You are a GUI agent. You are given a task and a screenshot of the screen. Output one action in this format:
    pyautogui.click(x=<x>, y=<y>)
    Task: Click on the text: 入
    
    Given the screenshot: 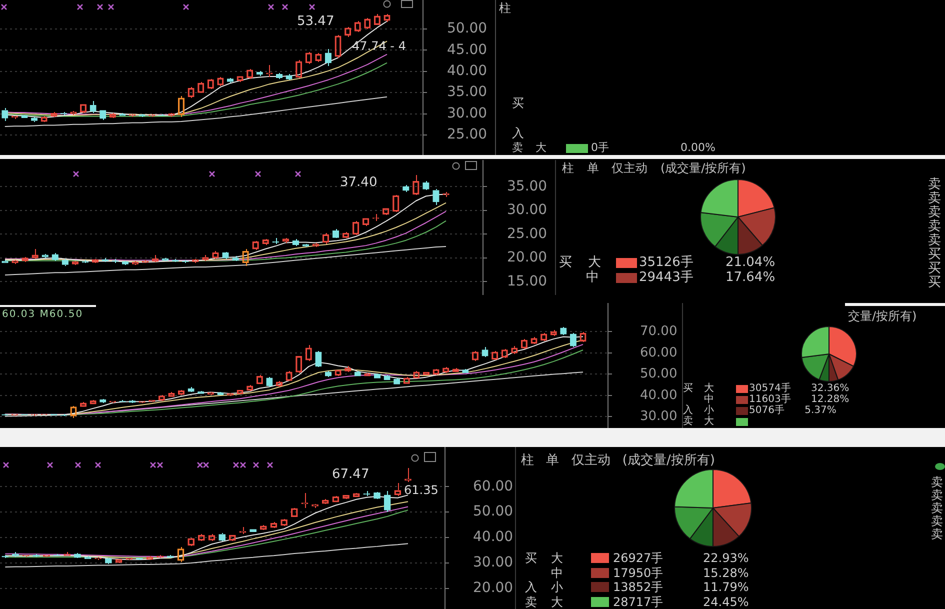 What is the action you would take?
    pyautogui.click(x=518, y=133)
    